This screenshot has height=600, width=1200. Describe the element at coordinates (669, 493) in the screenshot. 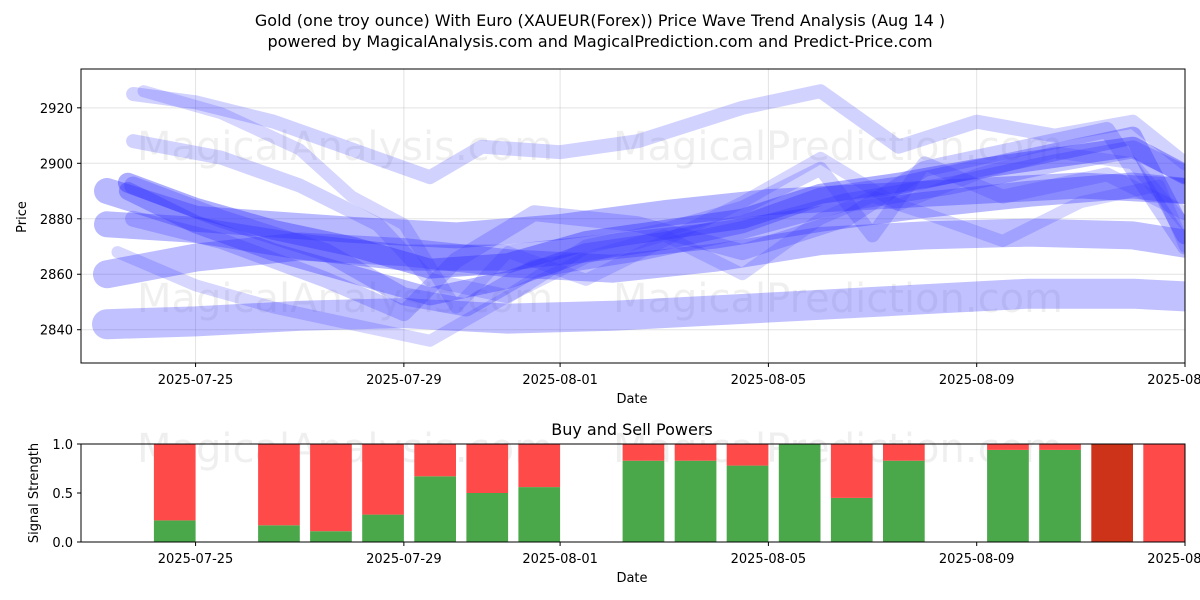

I see `signal-bars` at that location.